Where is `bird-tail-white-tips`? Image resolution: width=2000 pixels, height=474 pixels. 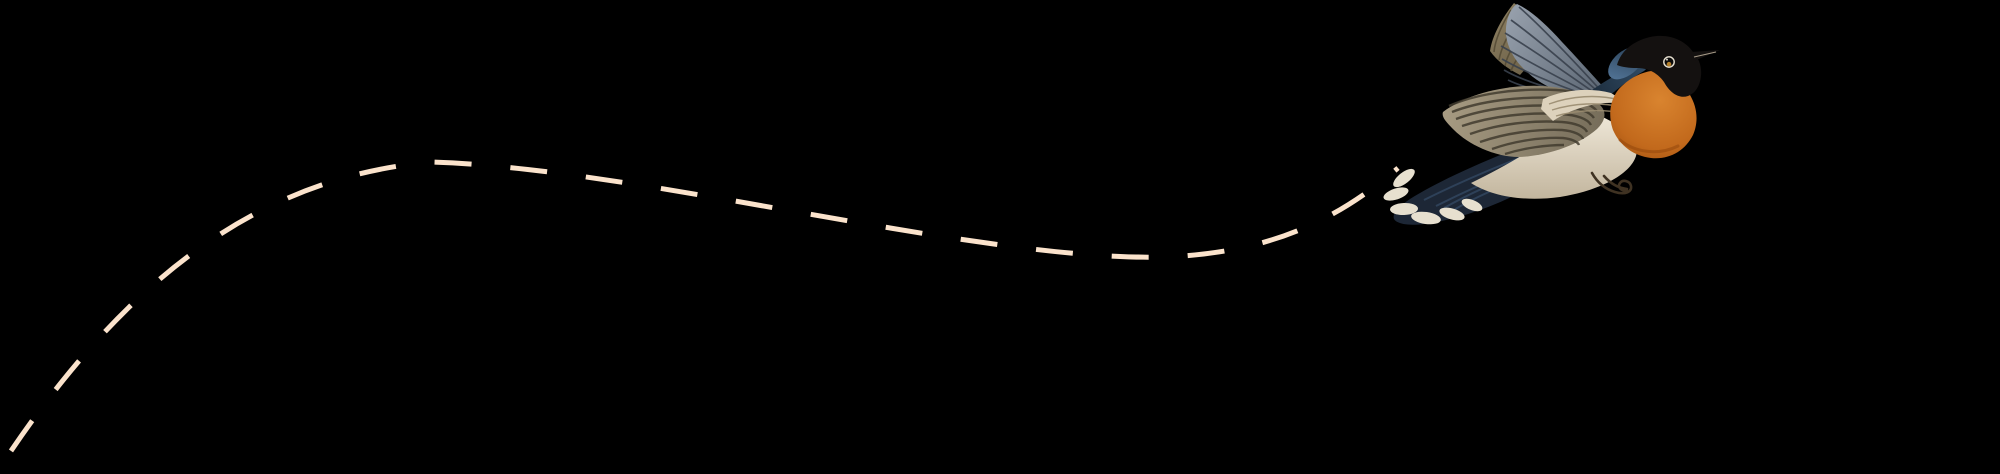 bird-tail-white-tips is located at coordinates (1433, 196).